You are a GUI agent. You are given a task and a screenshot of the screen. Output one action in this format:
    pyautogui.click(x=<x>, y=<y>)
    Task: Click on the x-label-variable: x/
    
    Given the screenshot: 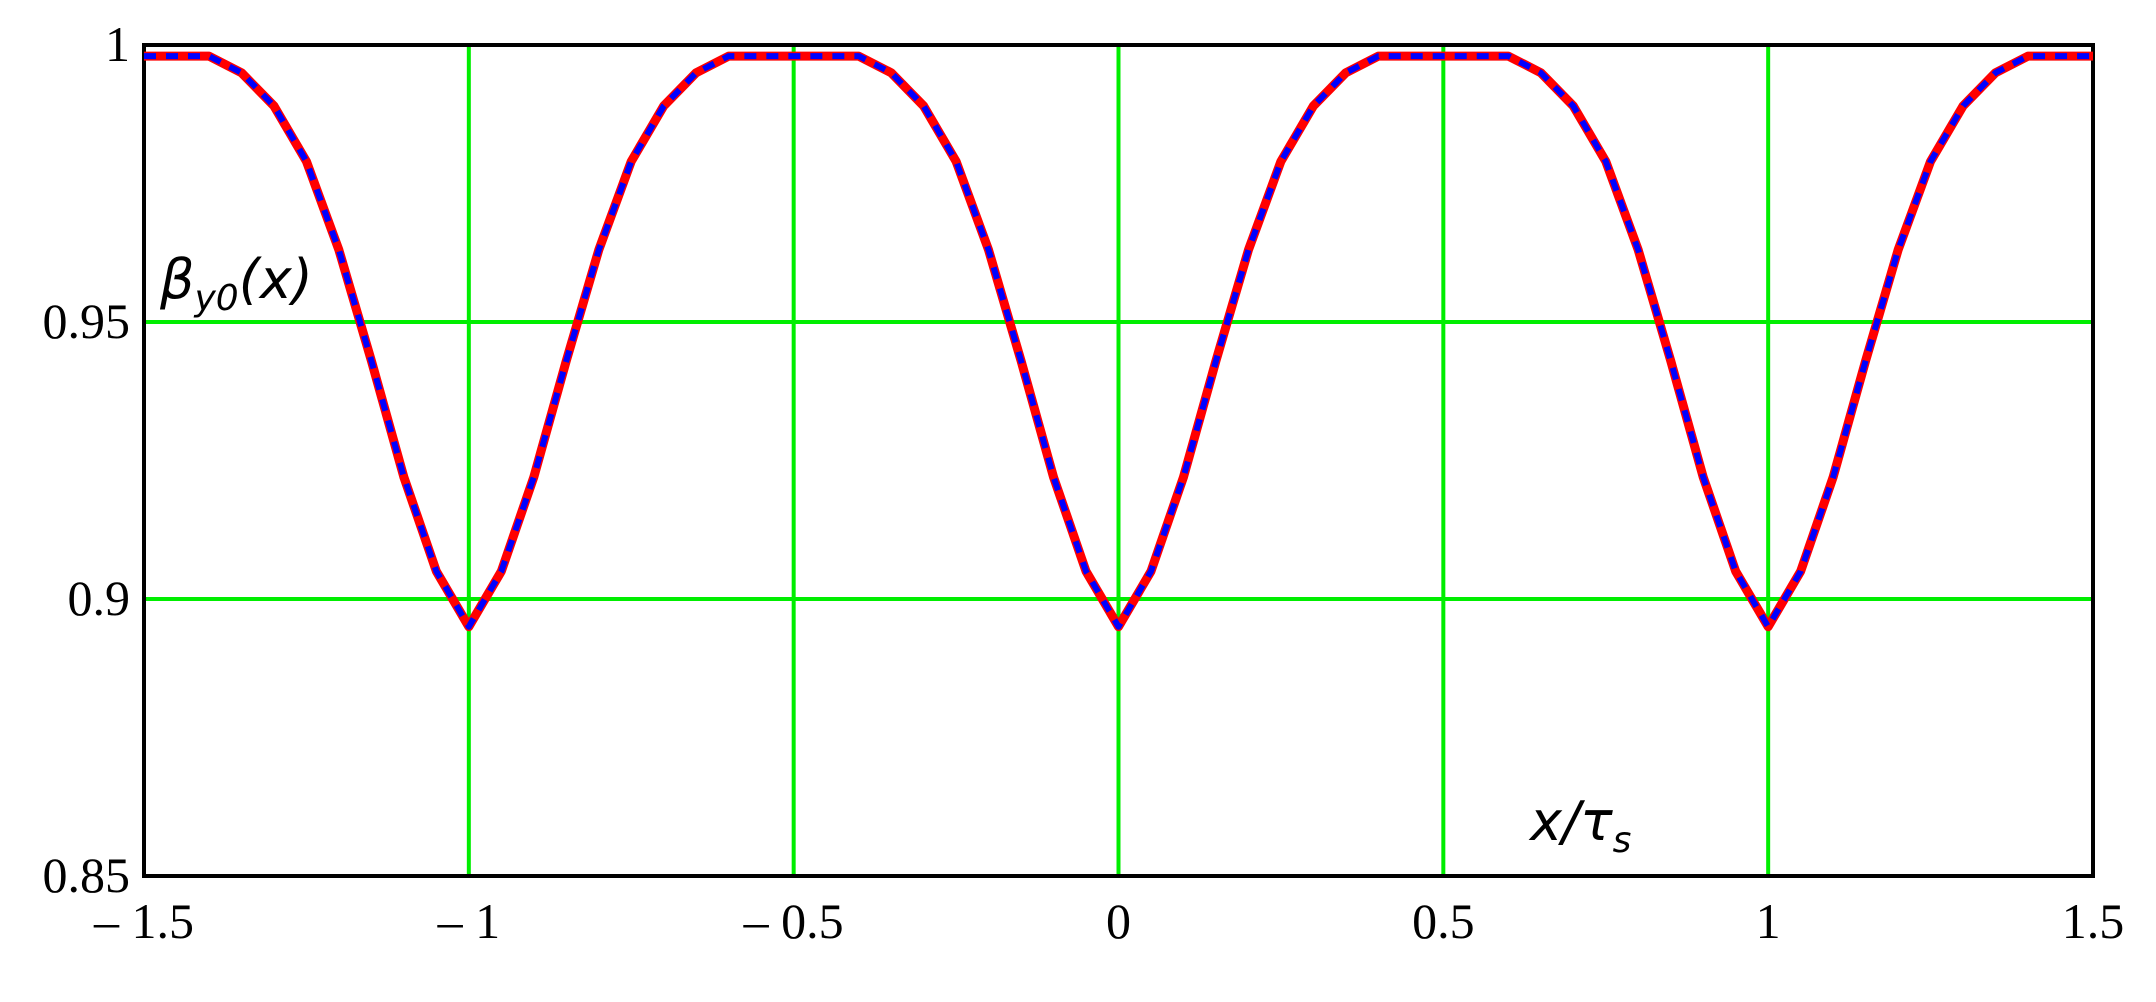 What is the action you would take?
    pyautogui.click(x=1557, y=821)
    